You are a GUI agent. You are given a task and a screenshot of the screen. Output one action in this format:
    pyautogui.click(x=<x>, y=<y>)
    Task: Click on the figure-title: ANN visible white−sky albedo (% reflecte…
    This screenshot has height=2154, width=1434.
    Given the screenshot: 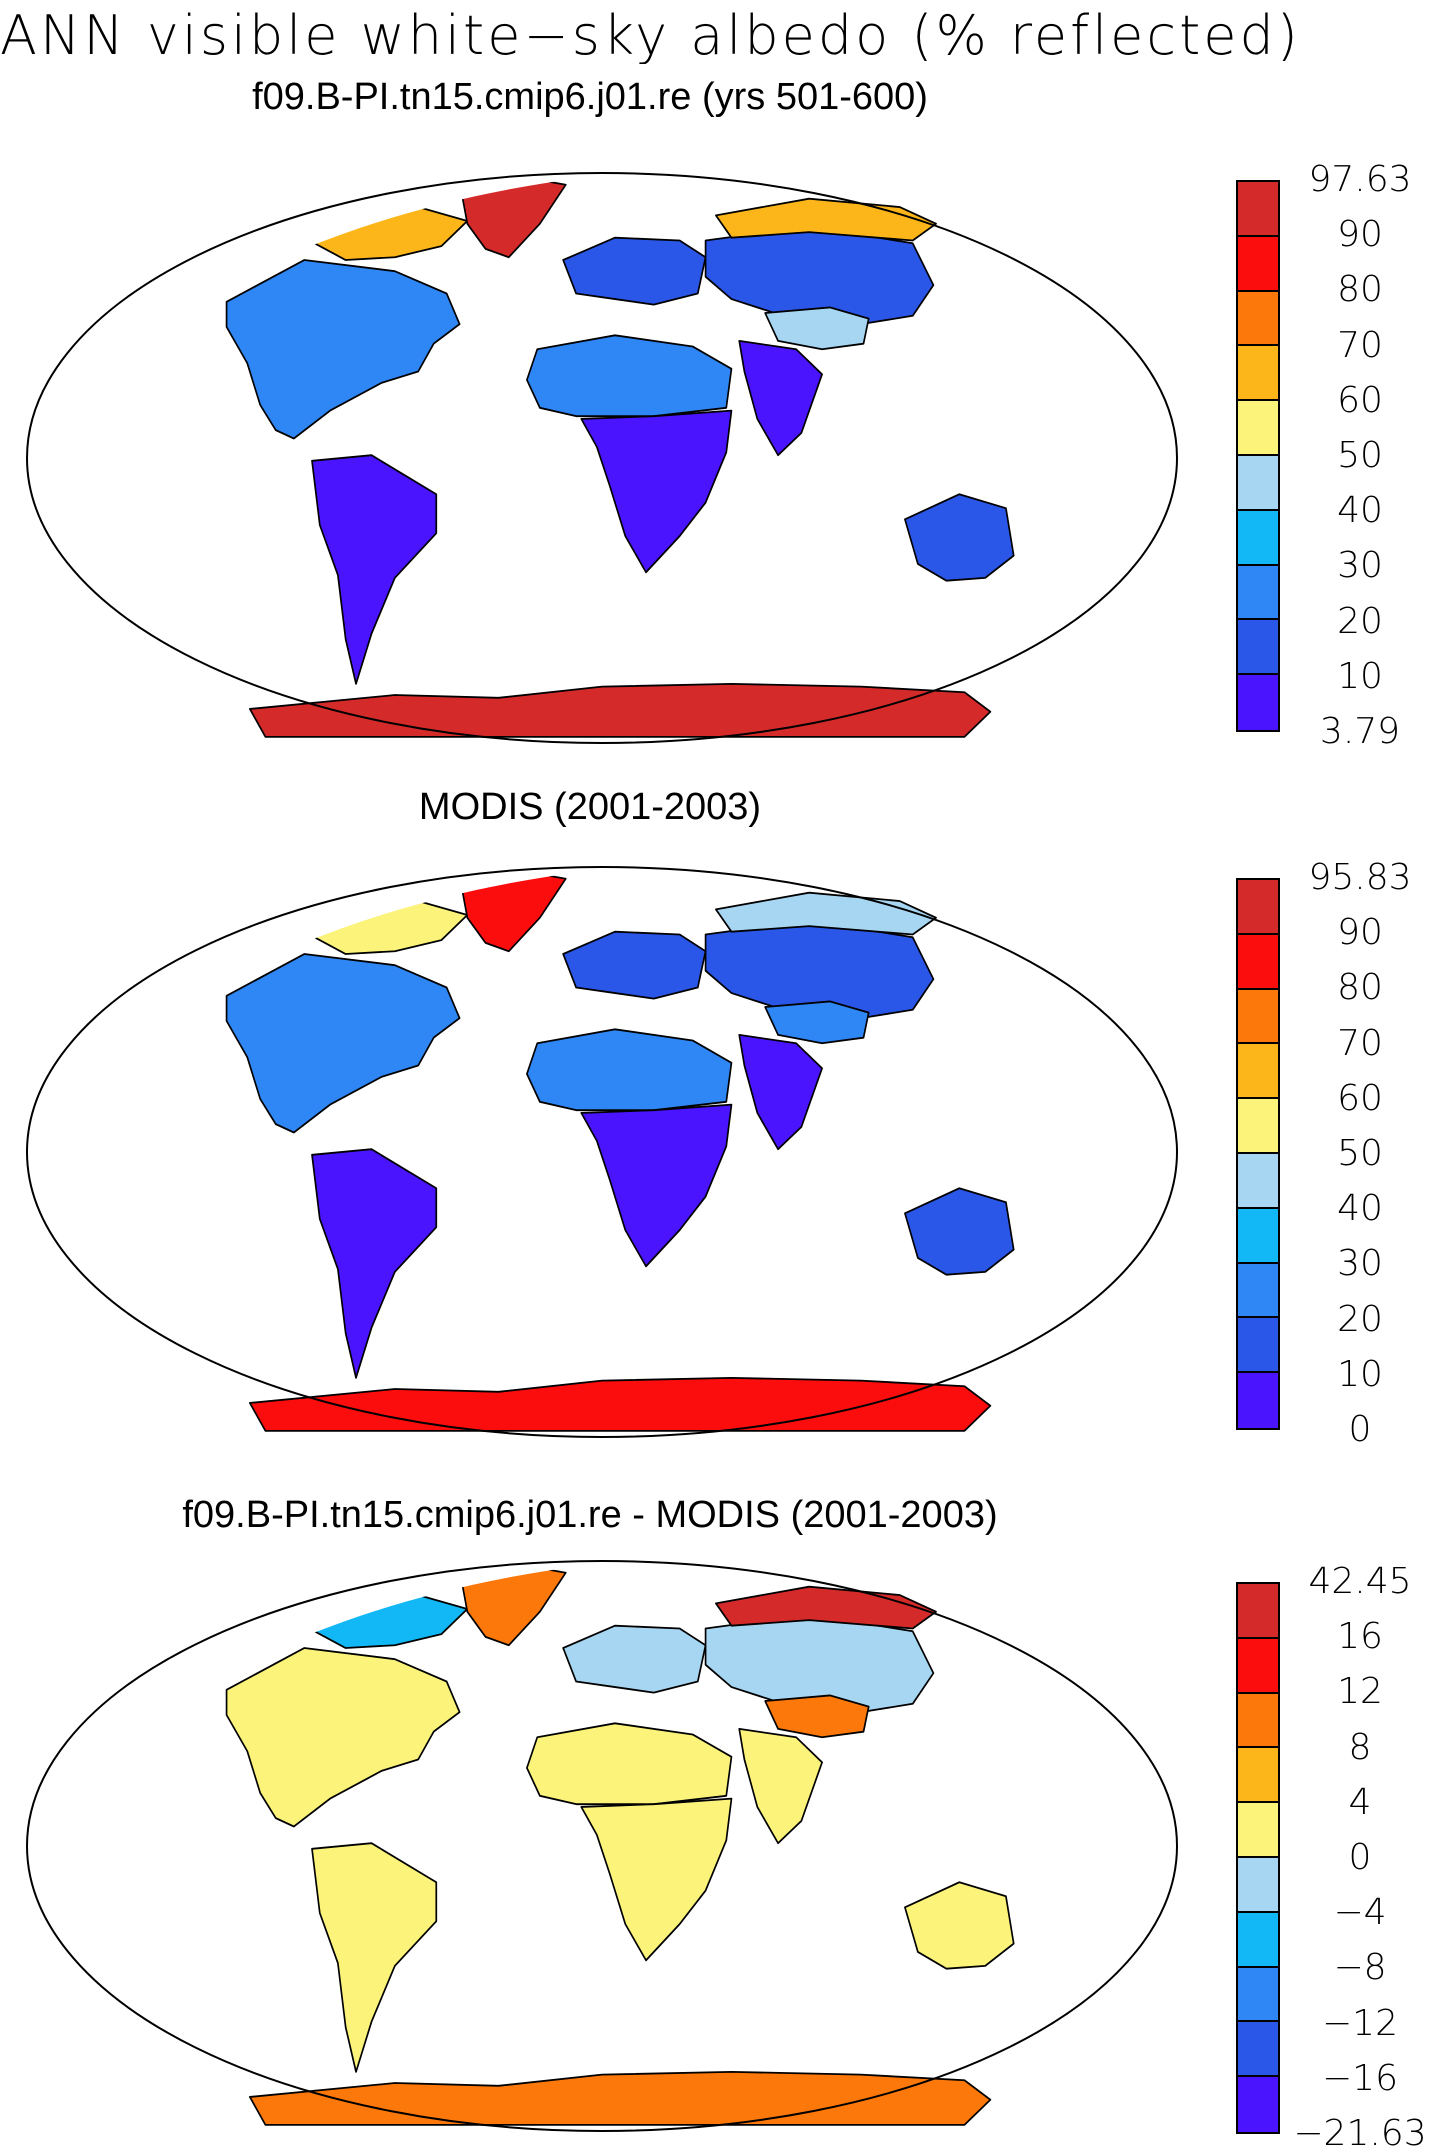 What is the action you would take?
    pyautogui.click(x=650, y=34)
    